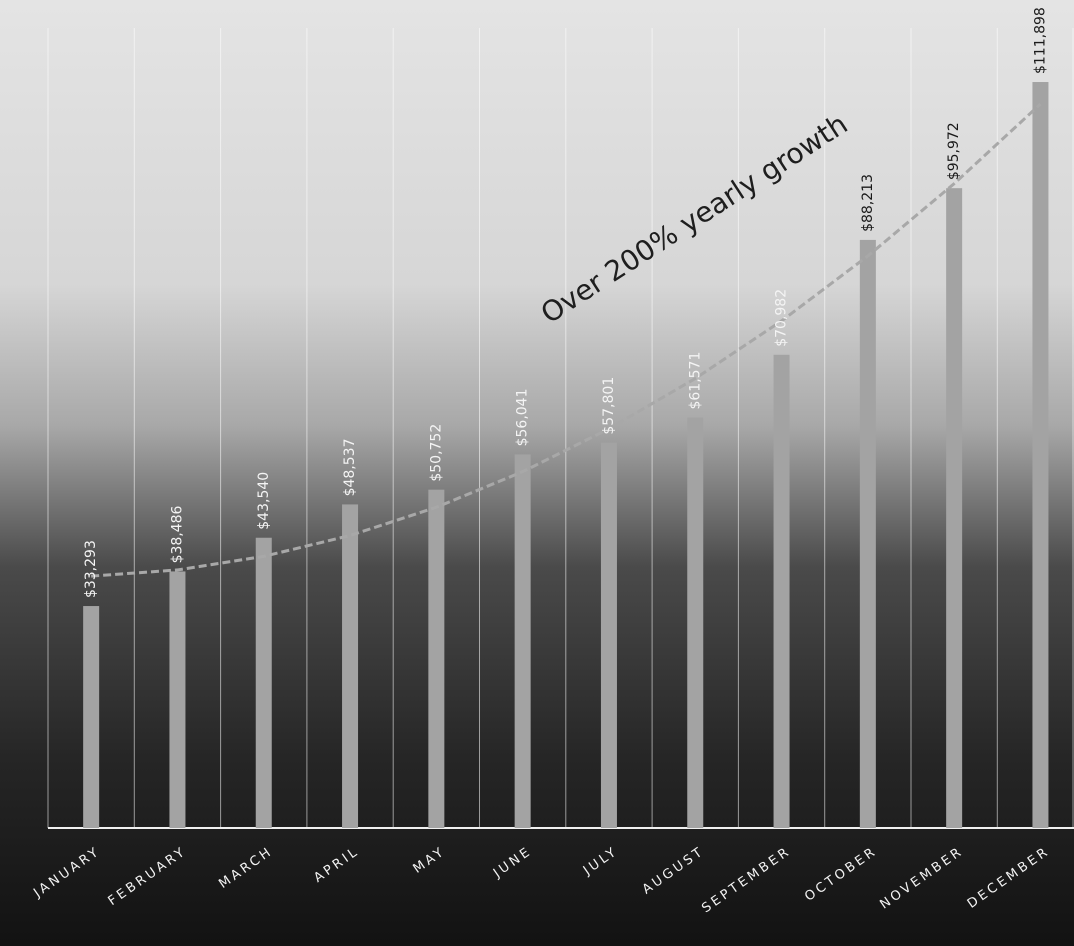 This screenshot has height=946, width=1074. Describe the element at coordinates (1040, 40) in the screenshot. I see `value-label: $111,898` at that location.